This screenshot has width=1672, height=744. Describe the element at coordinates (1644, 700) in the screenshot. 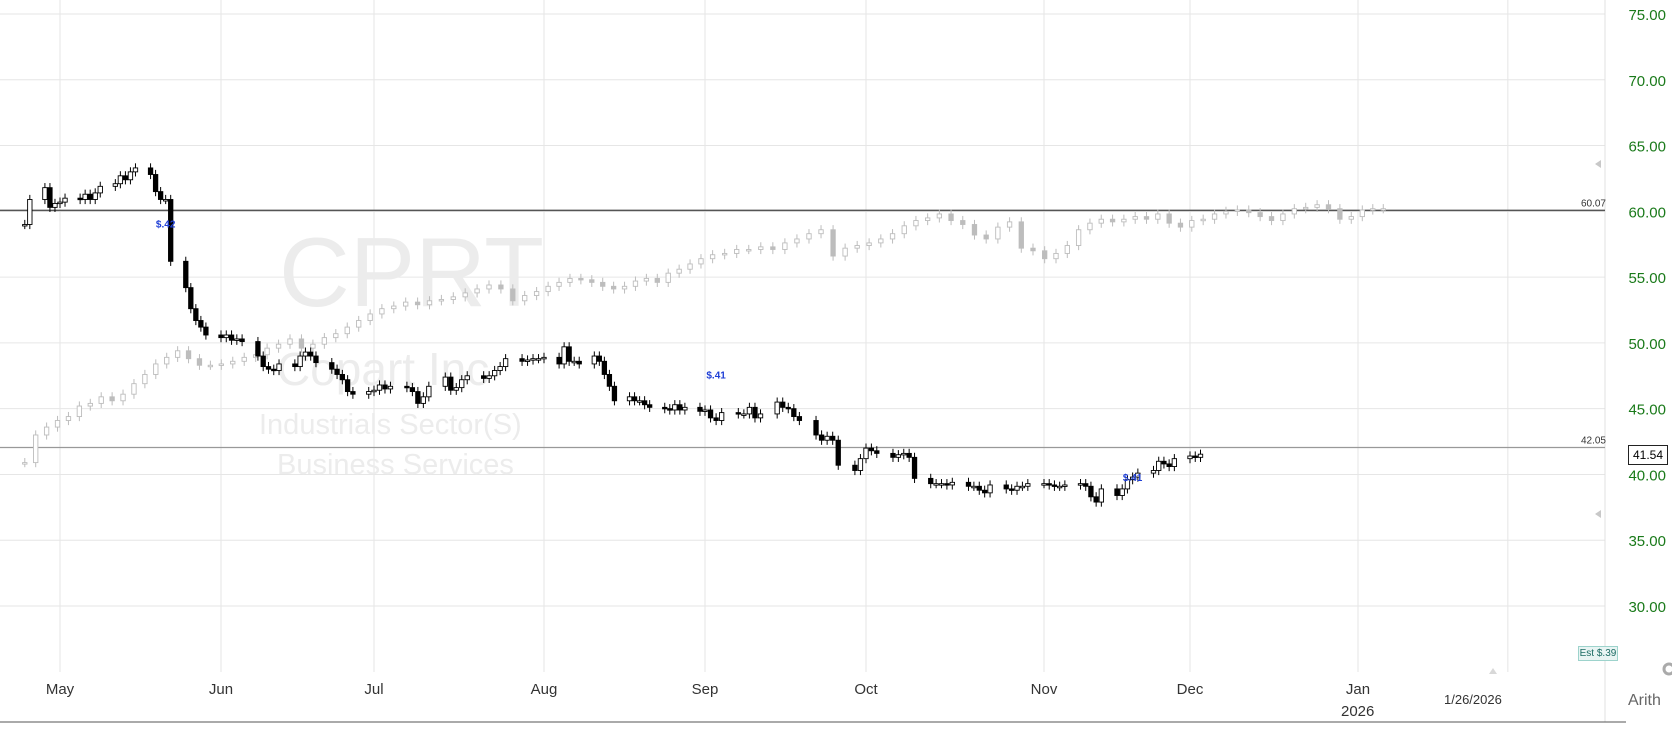

I see `scale-mode-toggle: Arith` at that location.